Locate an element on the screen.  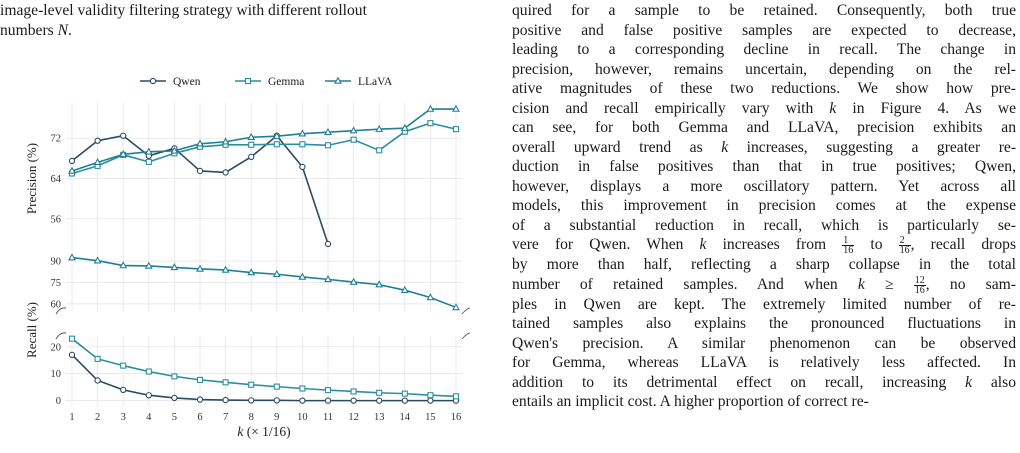
x-tick-label: 16 is located at coordinates (456, 417).